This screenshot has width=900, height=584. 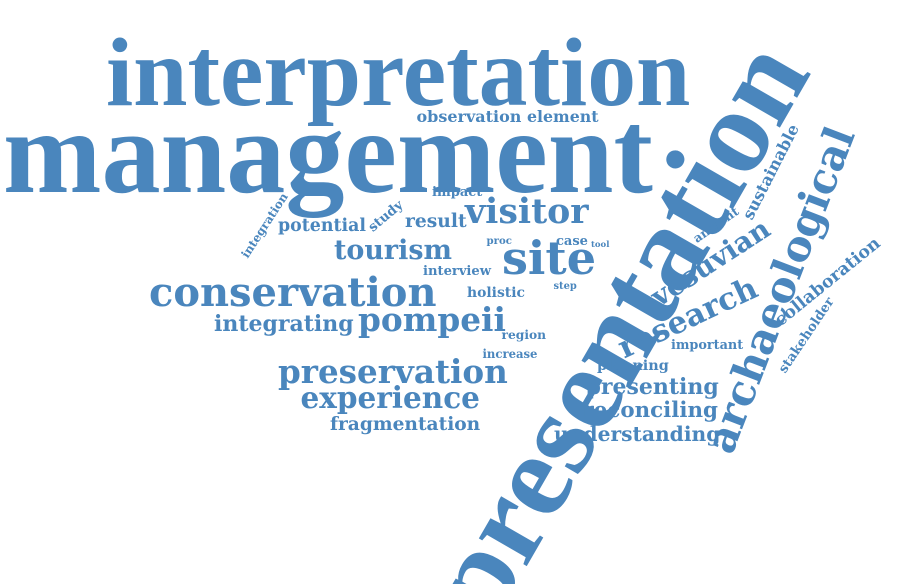 What do you see at coordinates (457, 271) in the screenshot?
I see `word-interview: interview` at bounding box center [457, 271].